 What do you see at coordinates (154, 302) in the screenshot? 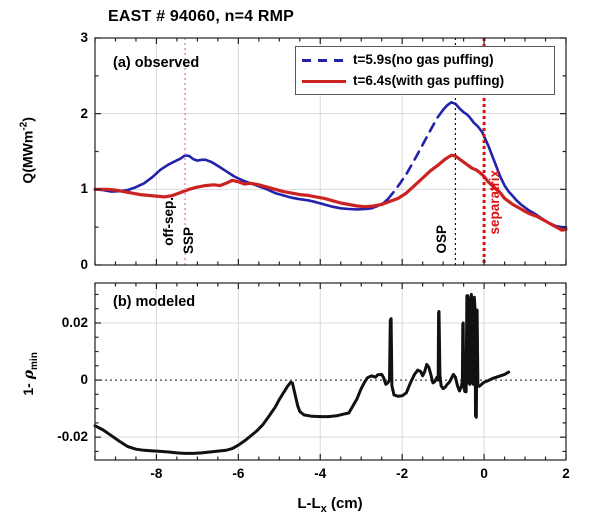
I see `panel-b-label: (b) modeled` at bounding box center [154, 302].